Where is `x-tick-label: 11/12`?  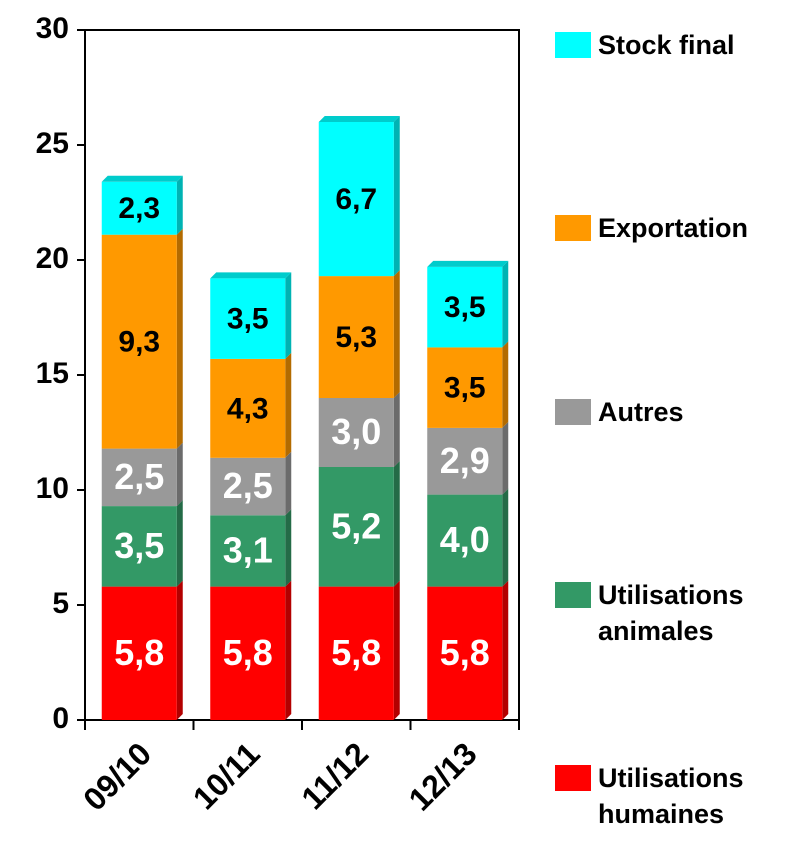 x-tick-label: 11/12 is located at coordinates (334, 775).